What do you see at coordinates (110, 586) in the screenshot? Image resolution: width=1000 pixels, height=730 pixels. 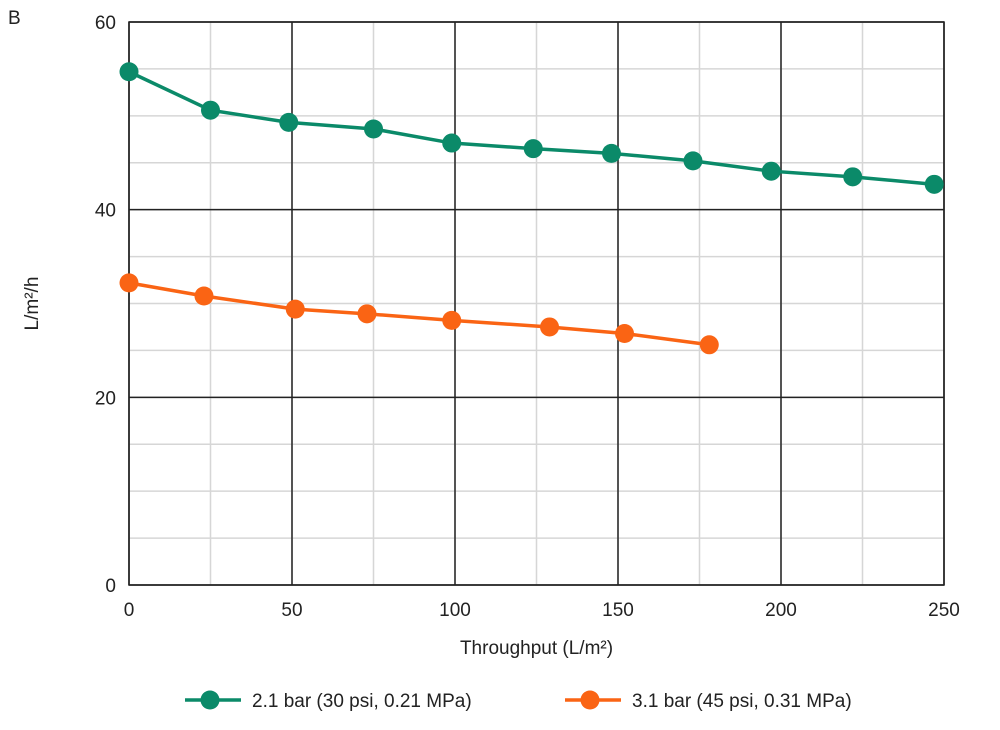 I see `y-tick-label: 0` at bounding box center [110, 586].